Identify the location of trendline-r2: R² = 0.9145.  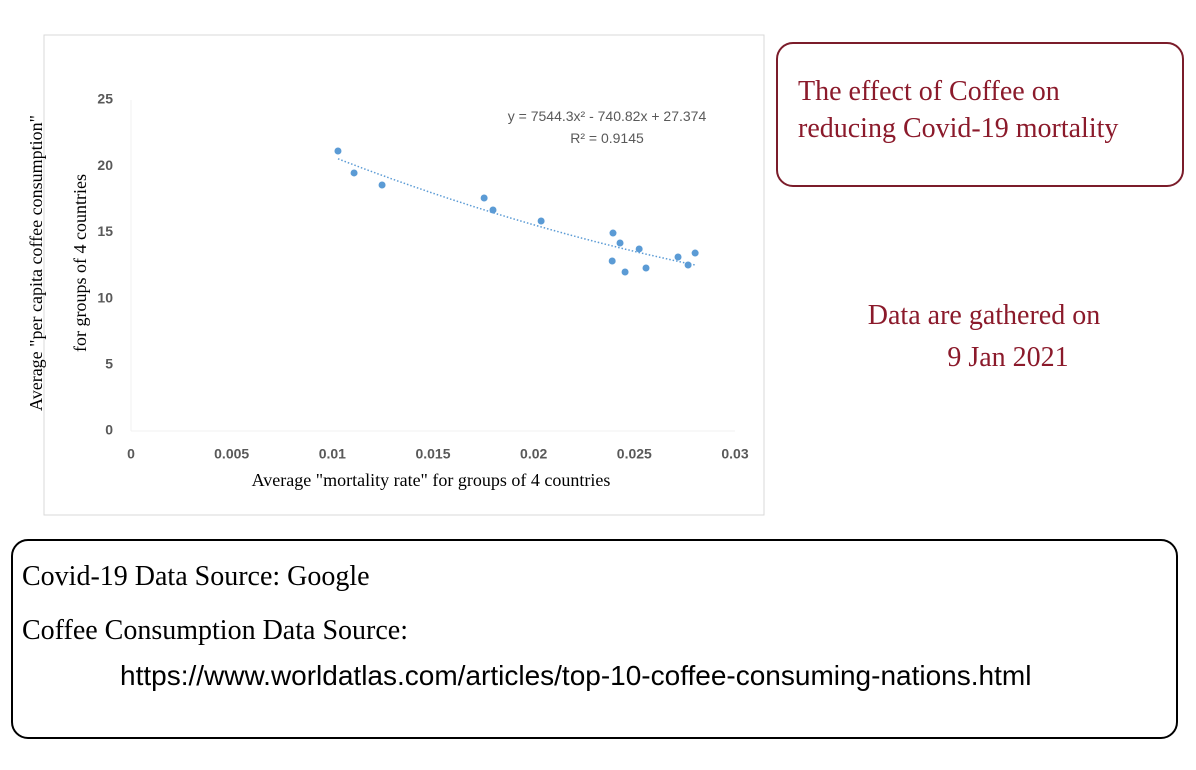
(607, 138).